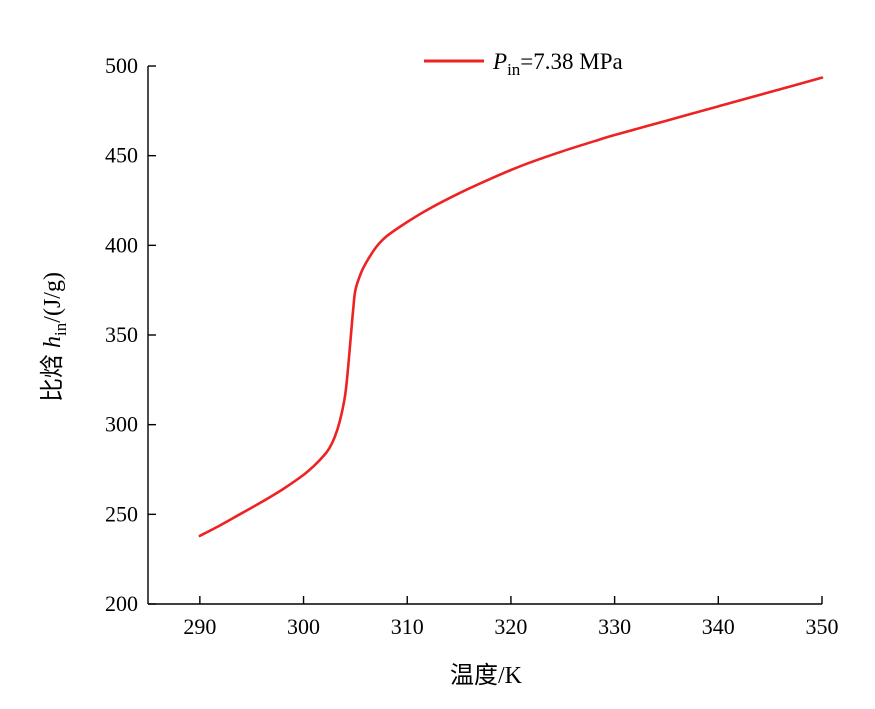 The width and height of the screenshot is (875, 709). What do you see at coordinates (121, 424) in the screenshot?
I see `y-tick-label: 300` at bounding box center [121, 424].